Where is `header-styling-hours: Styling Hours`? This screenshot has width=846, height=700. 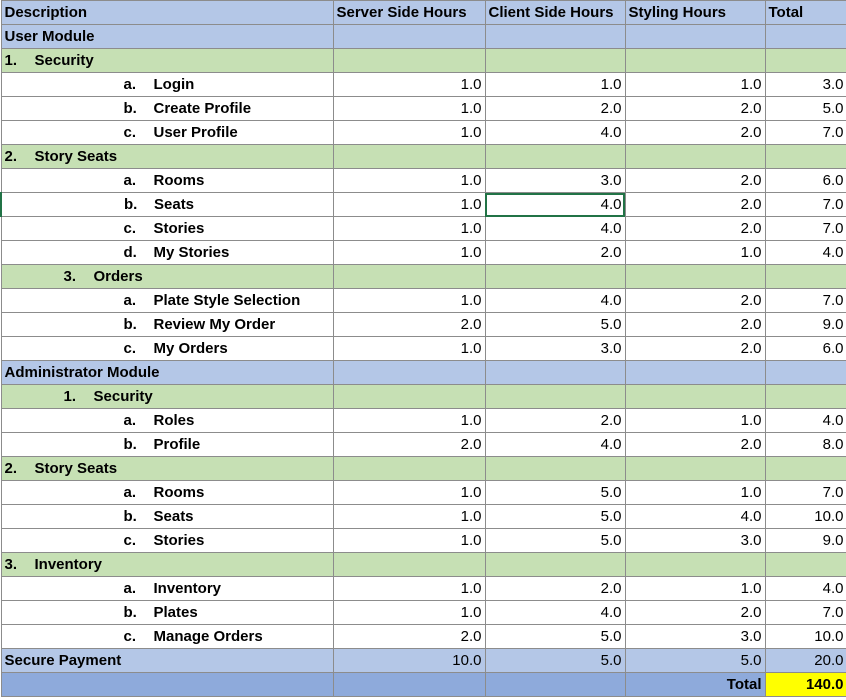
header-styling-hours: Styling Hours is located at coordinates (695, 12).